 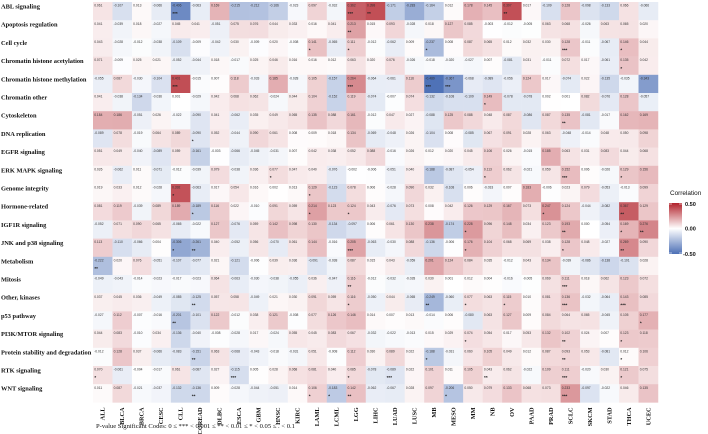 I want to click on cell-value-label: -0.091, so click(x=314, y=260).